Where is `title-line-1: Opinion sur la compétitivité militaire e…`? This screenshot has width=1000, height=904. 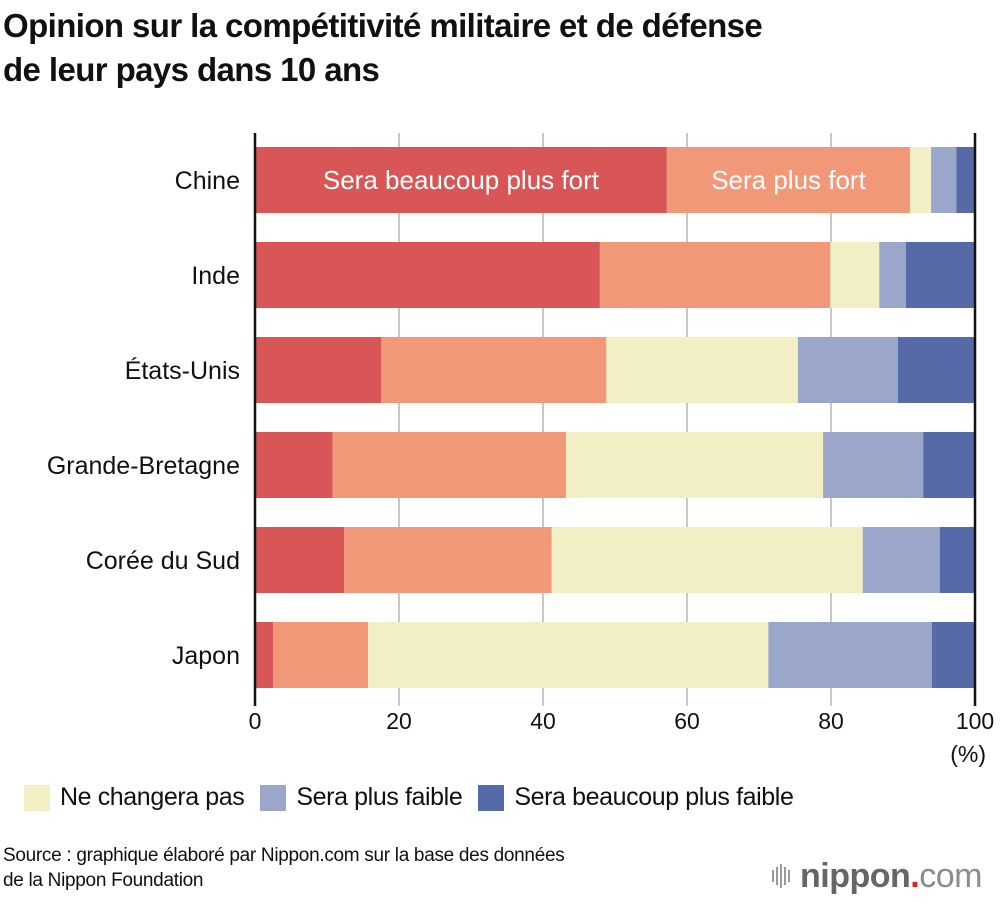
title-line-1: Opinion sur la compétitivité militaire e… is located at coordinates (383, 25).